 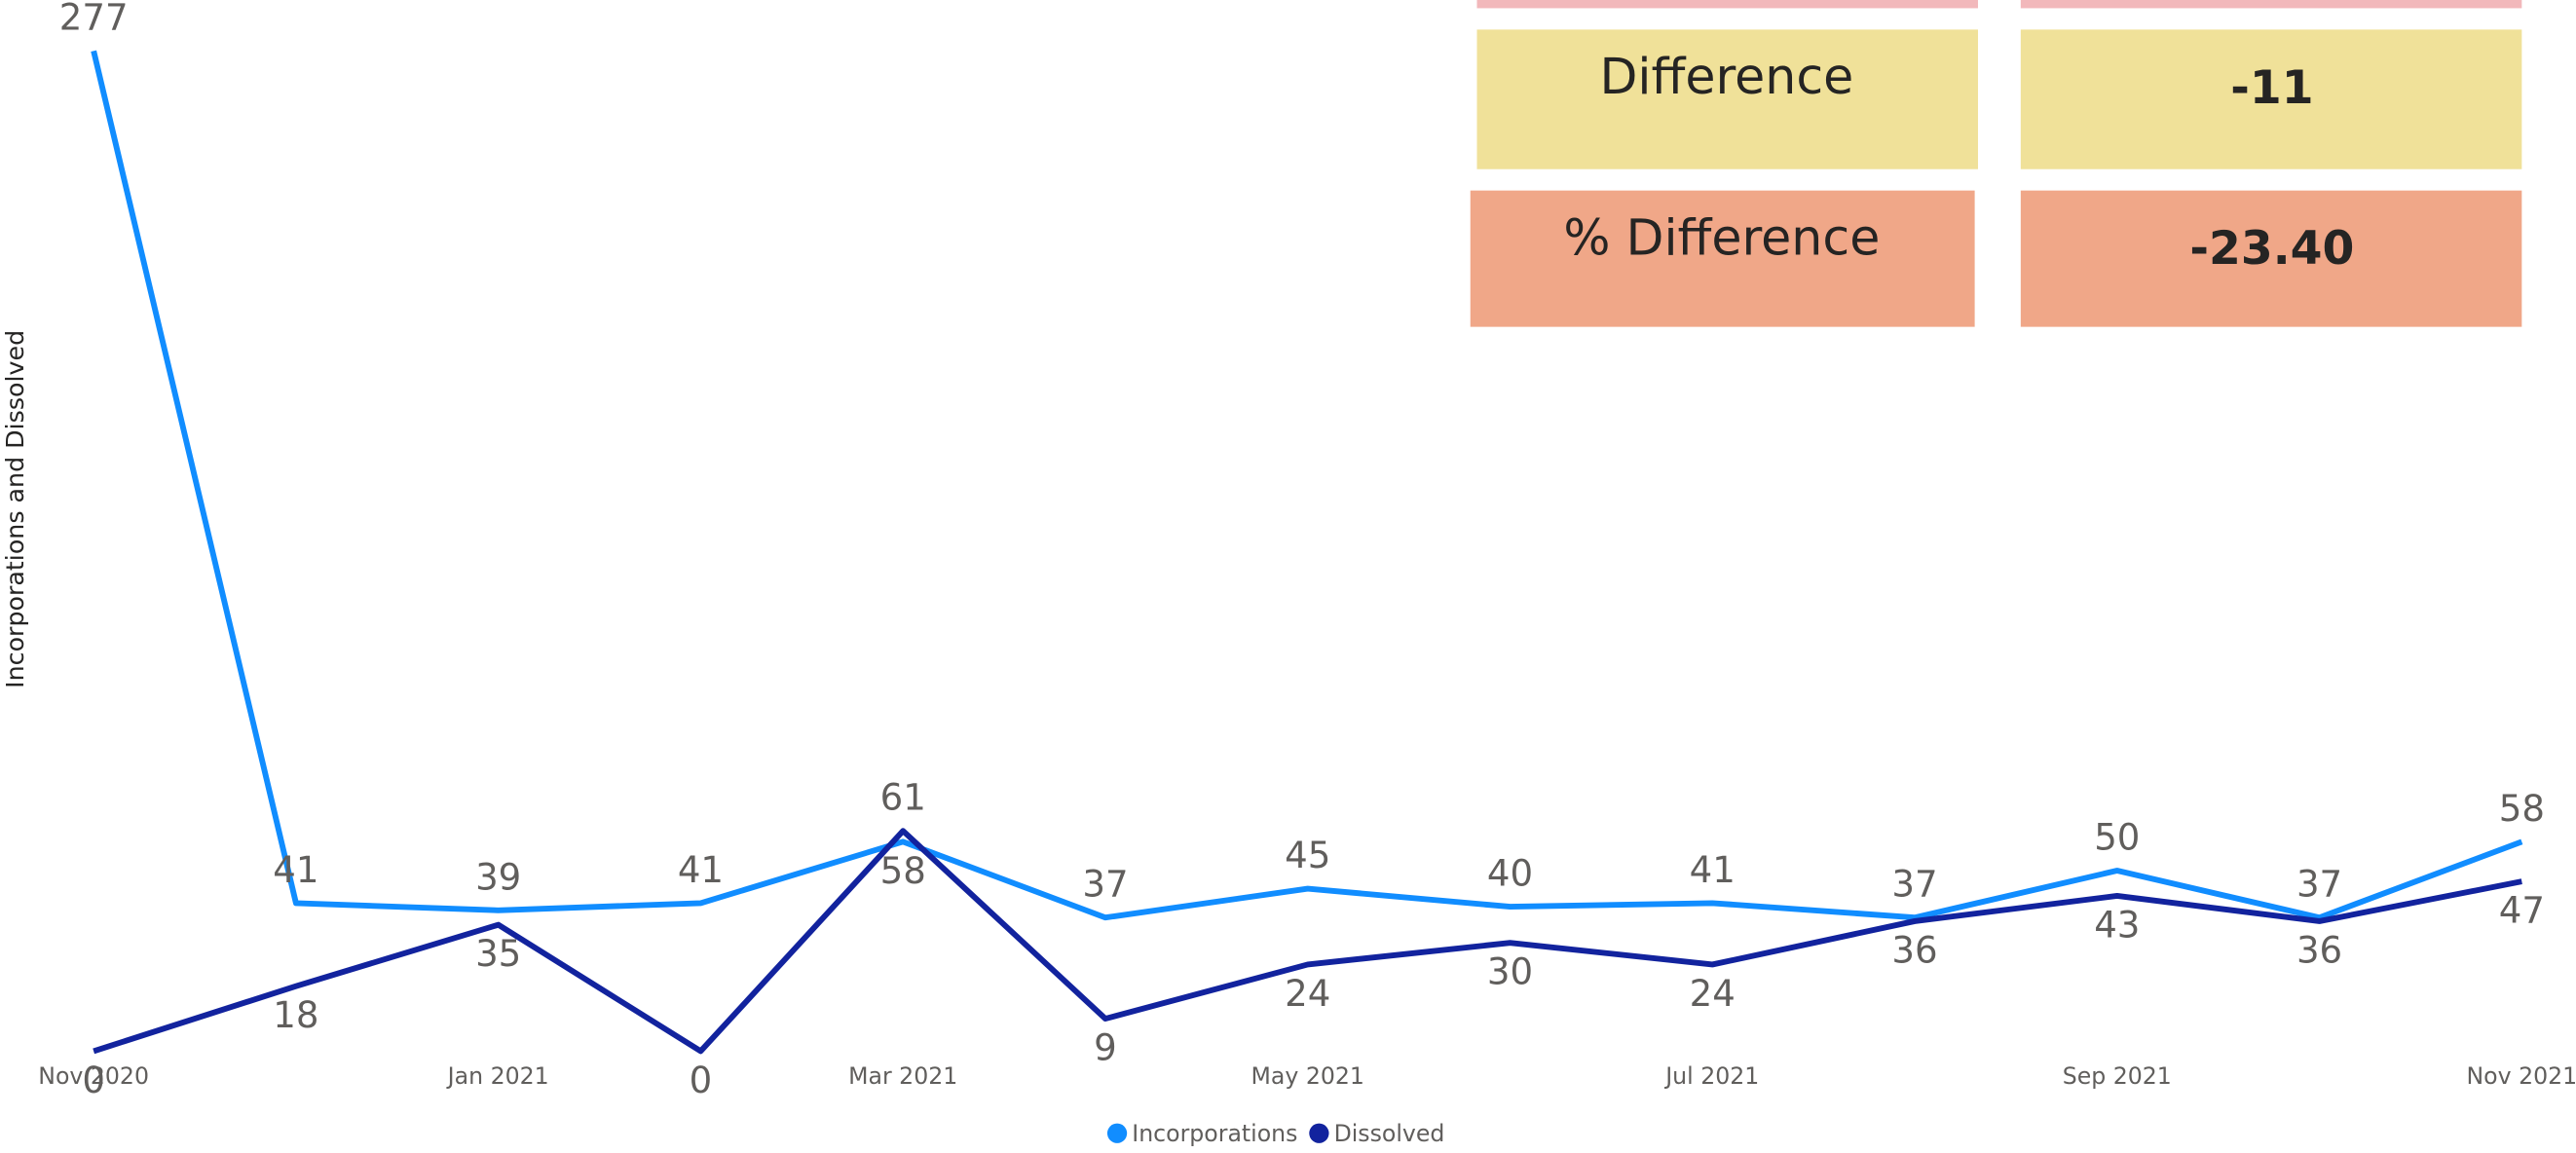 What do you see at coordinates (2271, 88) in the screenshot?
I see `card-value: -11` at bounding box center [2271, 88].